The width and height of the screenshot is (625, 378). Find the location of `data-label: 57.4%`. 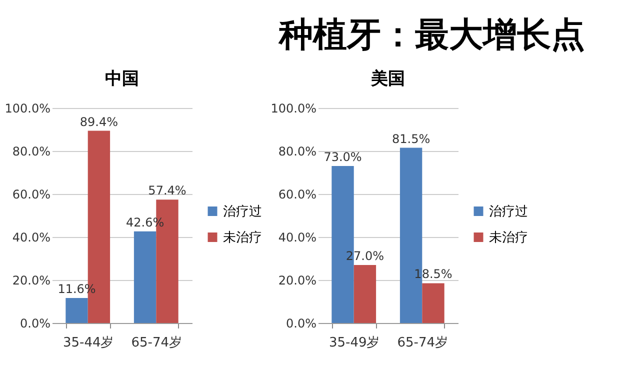

data-label: 57.4% is located at coordinates (167, 191).